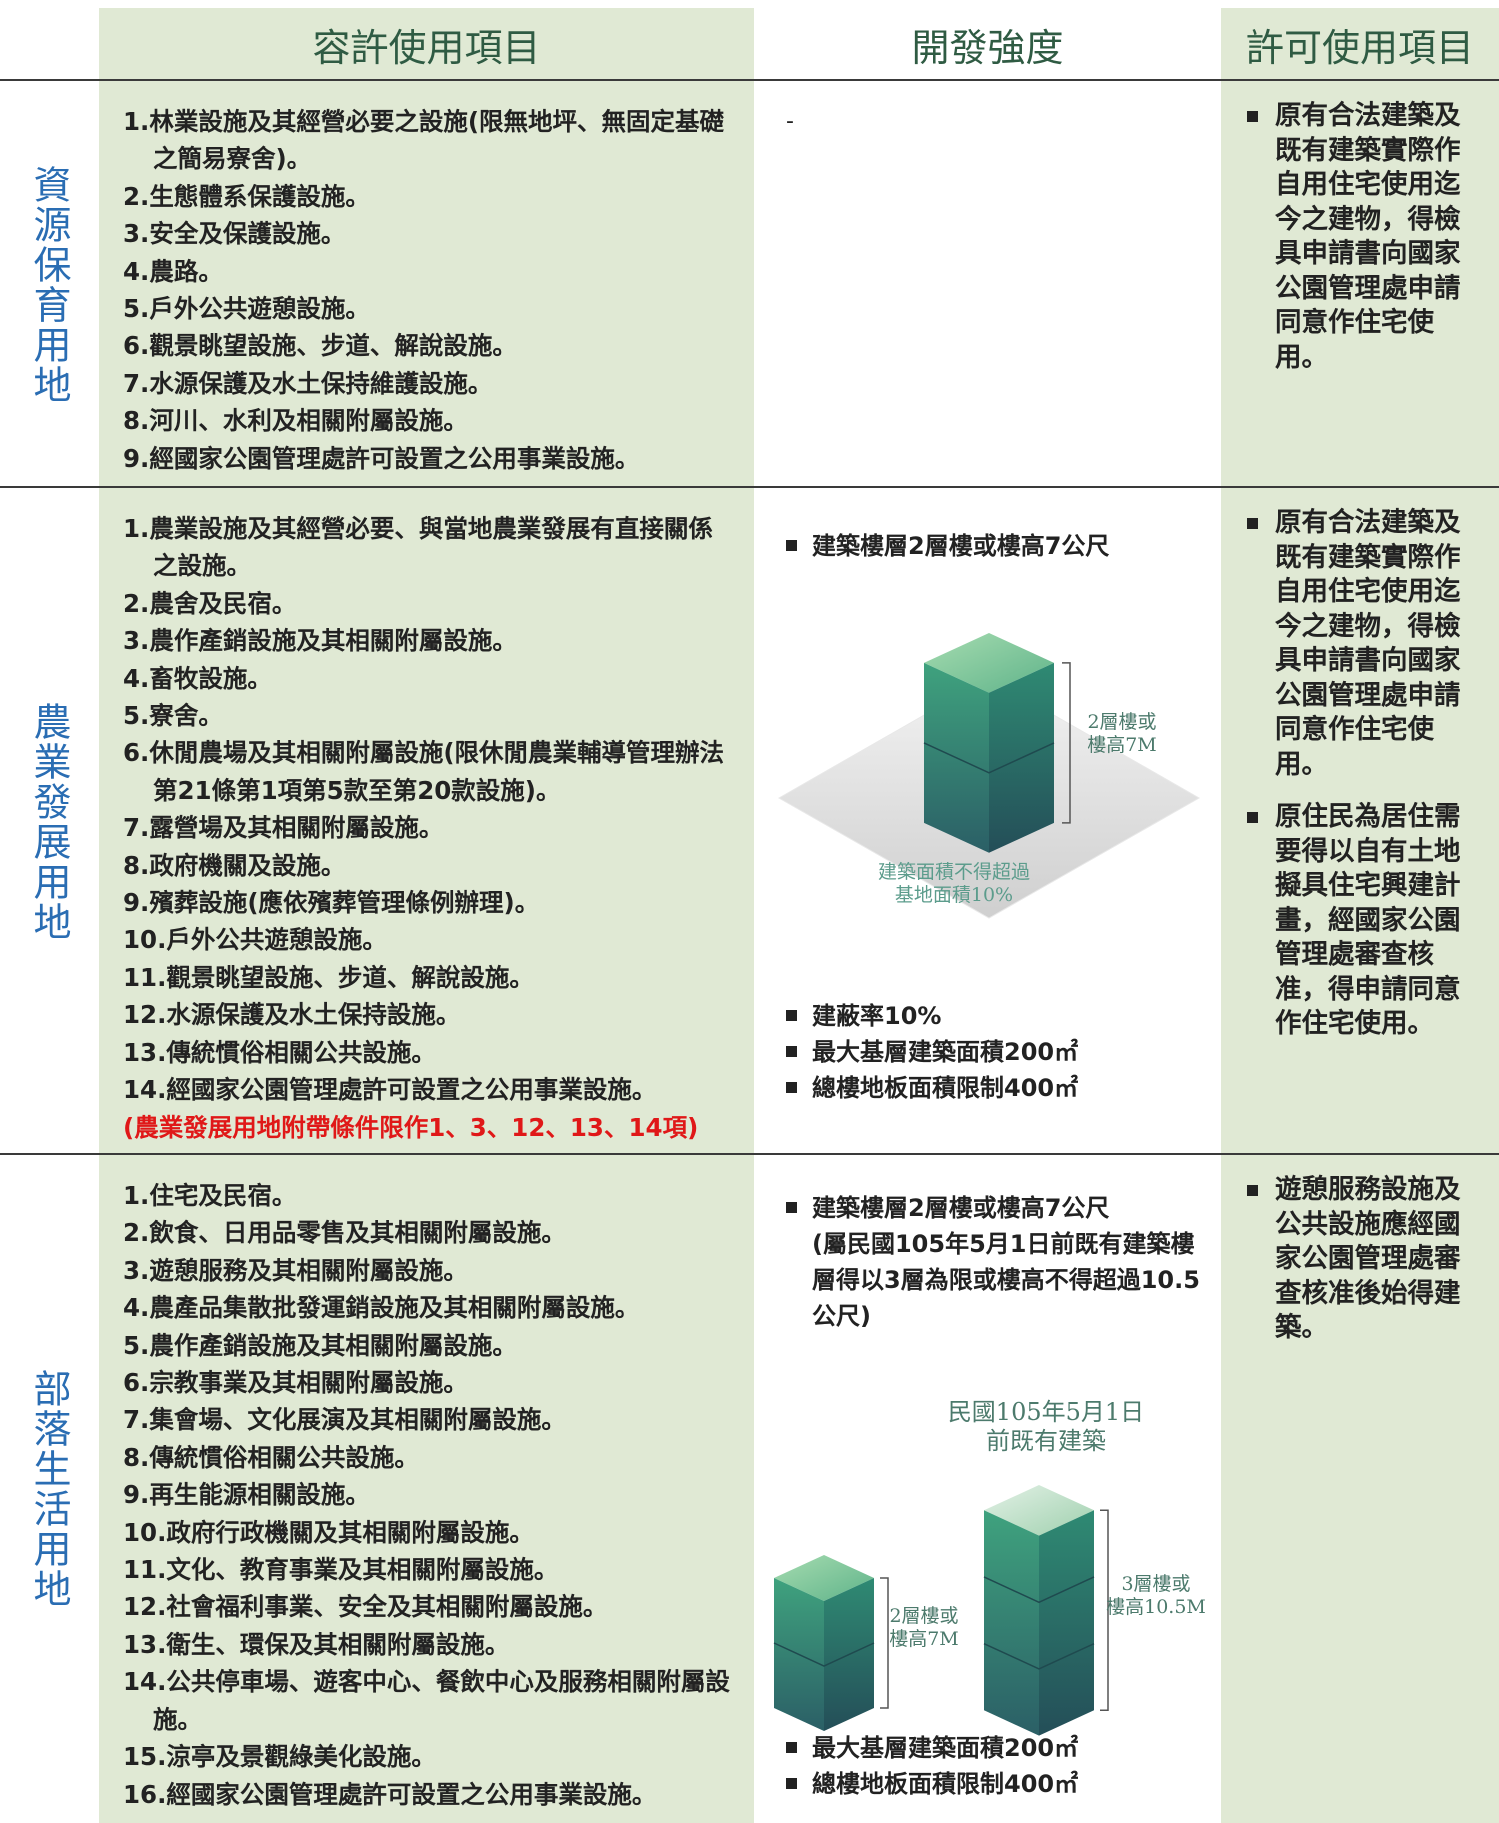 The height and width of the screenshot is (1823, 1499). I want to click on intensity-text: -, so click(790, 121).